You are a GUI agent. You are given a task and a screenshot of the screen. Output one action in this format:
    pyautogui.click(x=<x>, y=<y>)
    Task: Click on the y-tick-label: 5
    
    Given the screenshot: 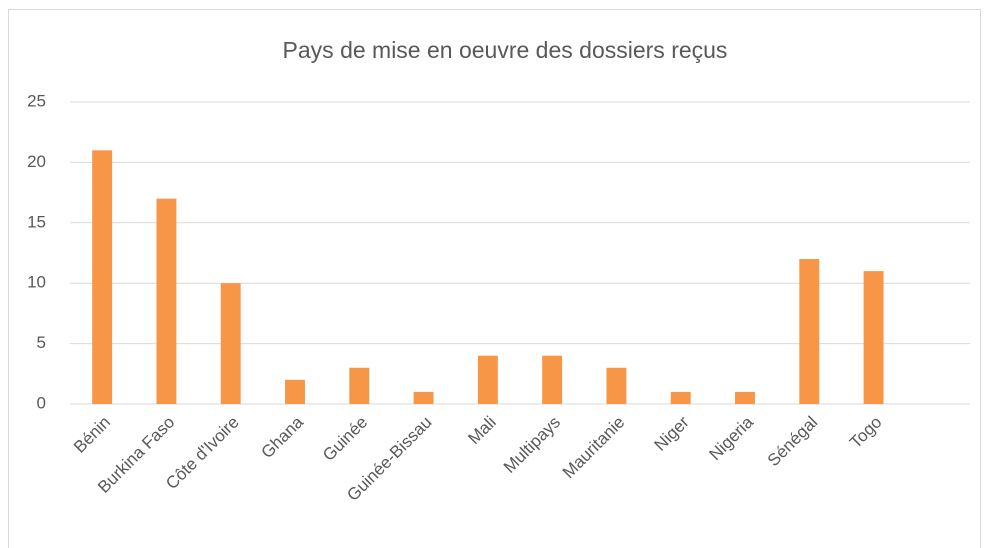 What is the action you would take?
    pyautogui.click(x=41, y=342)
    